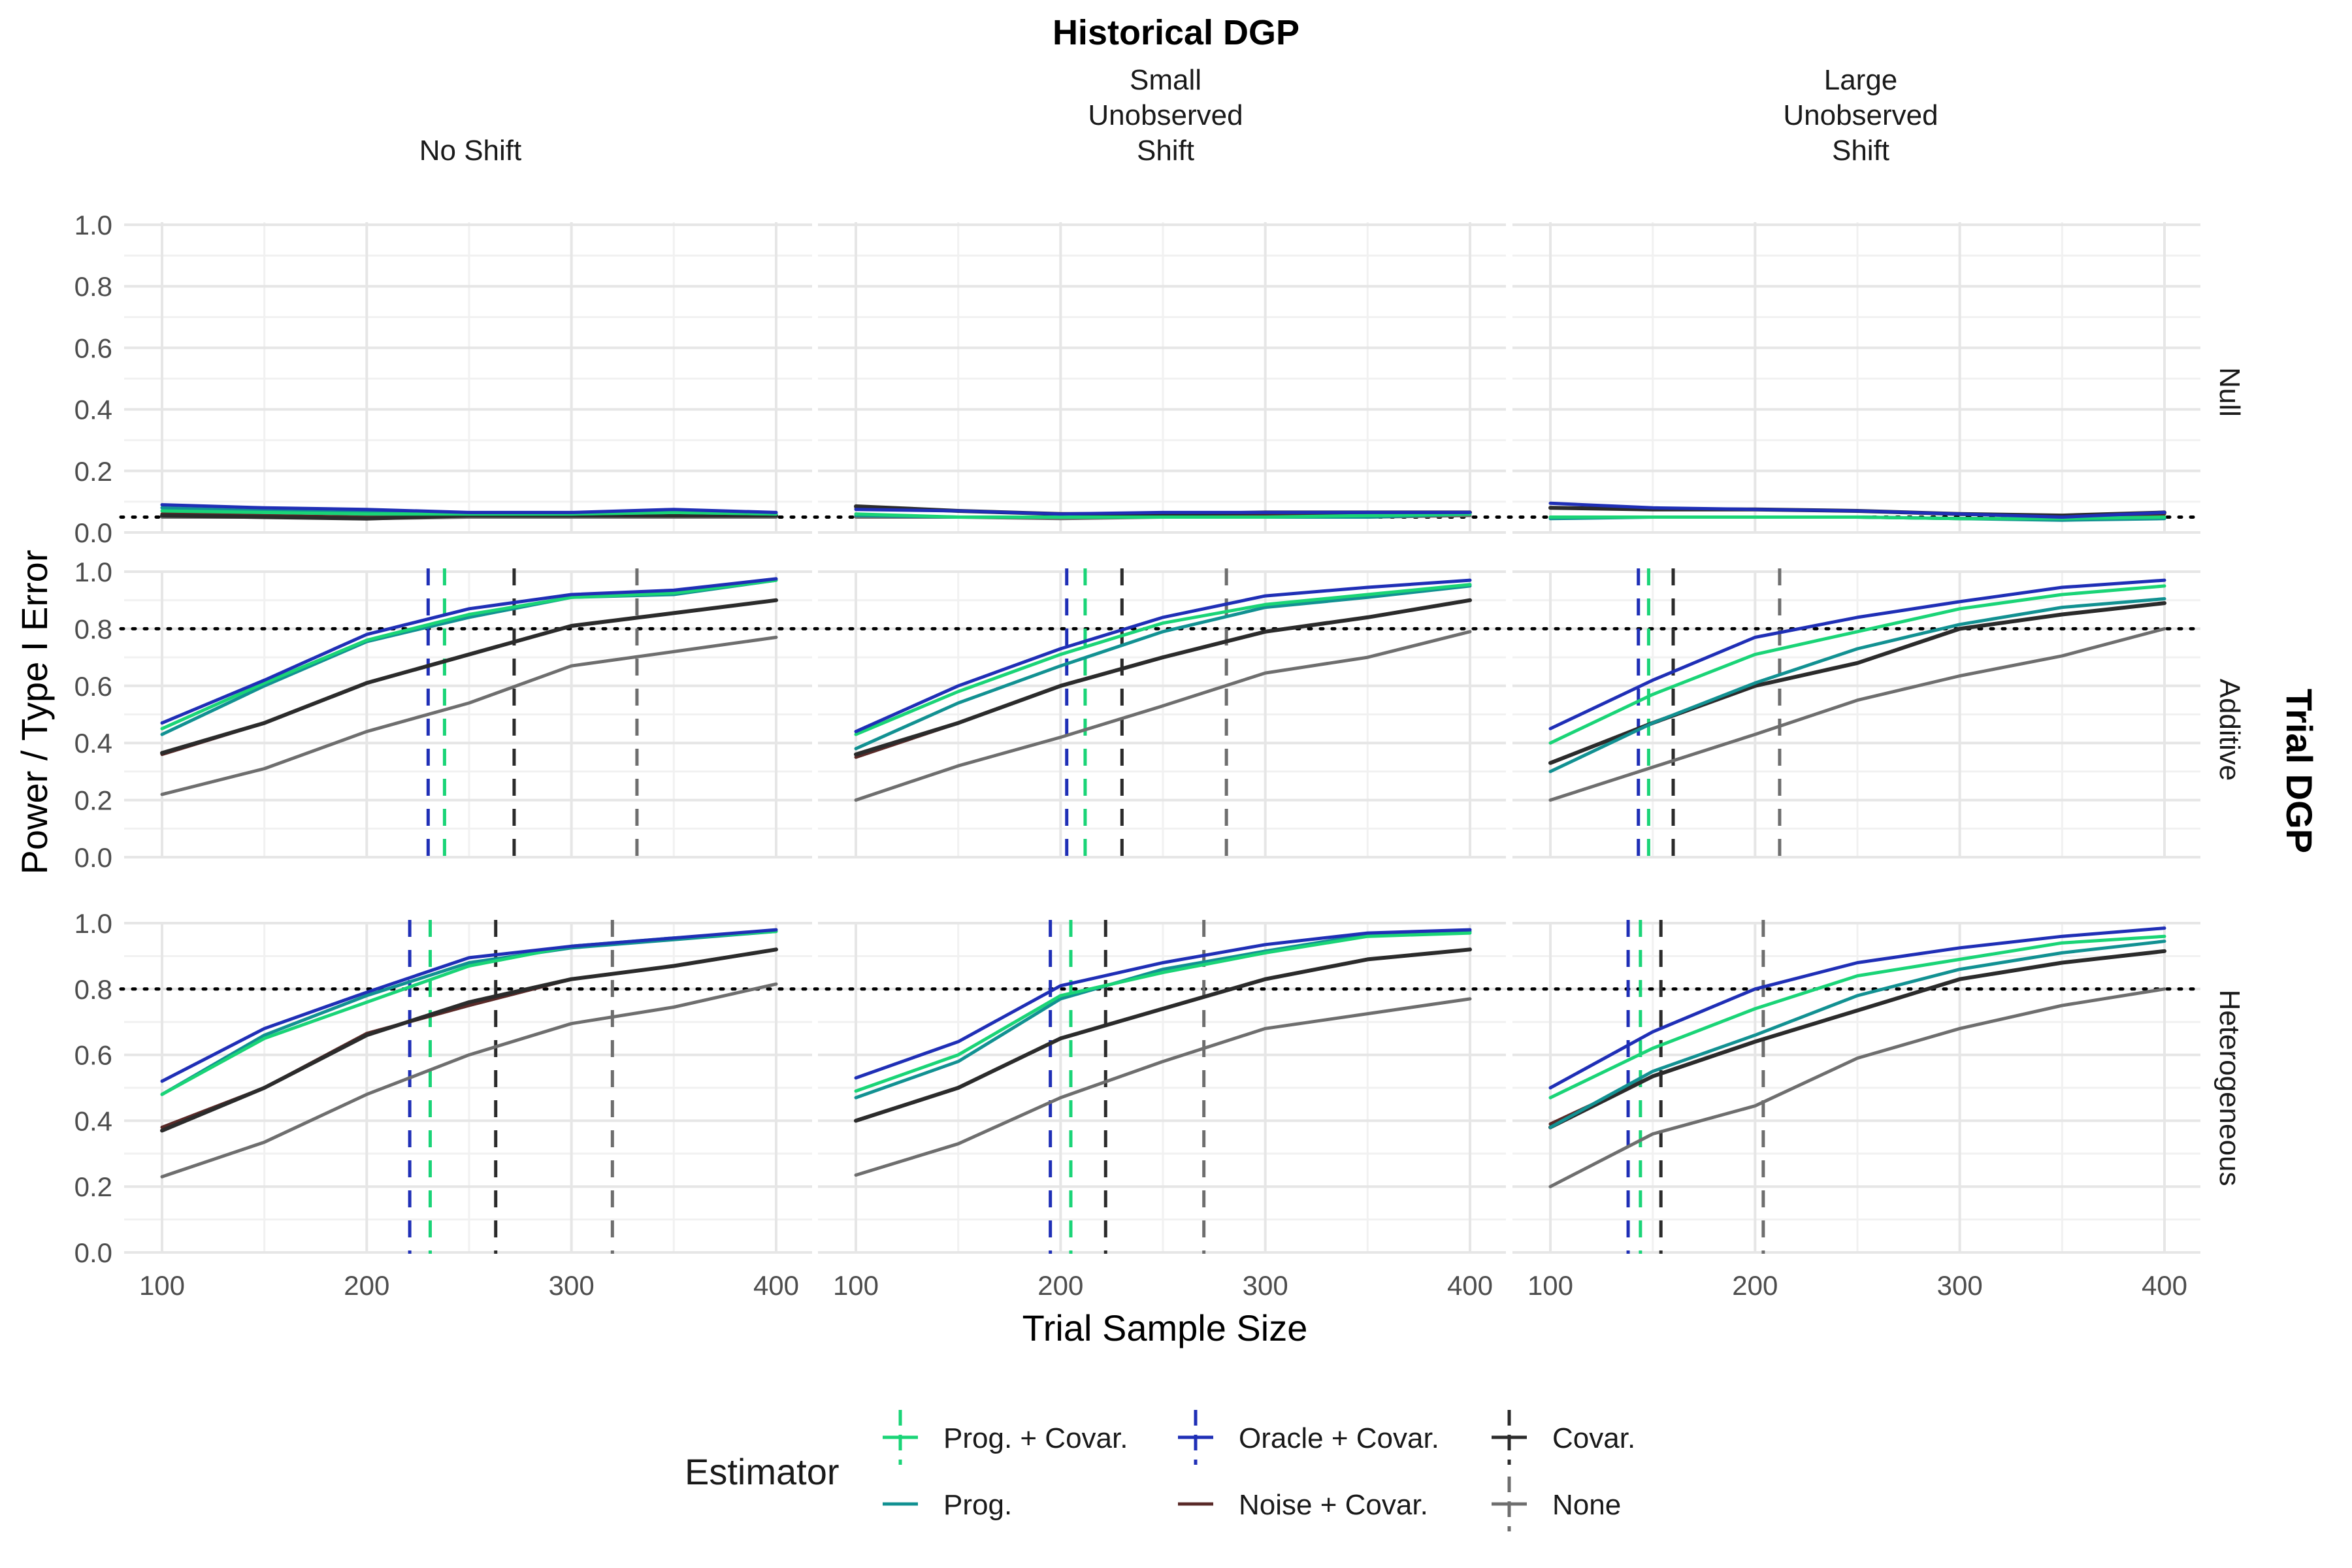  I want to click on legend-entry-covar: Covar., so click(1563, 1437).